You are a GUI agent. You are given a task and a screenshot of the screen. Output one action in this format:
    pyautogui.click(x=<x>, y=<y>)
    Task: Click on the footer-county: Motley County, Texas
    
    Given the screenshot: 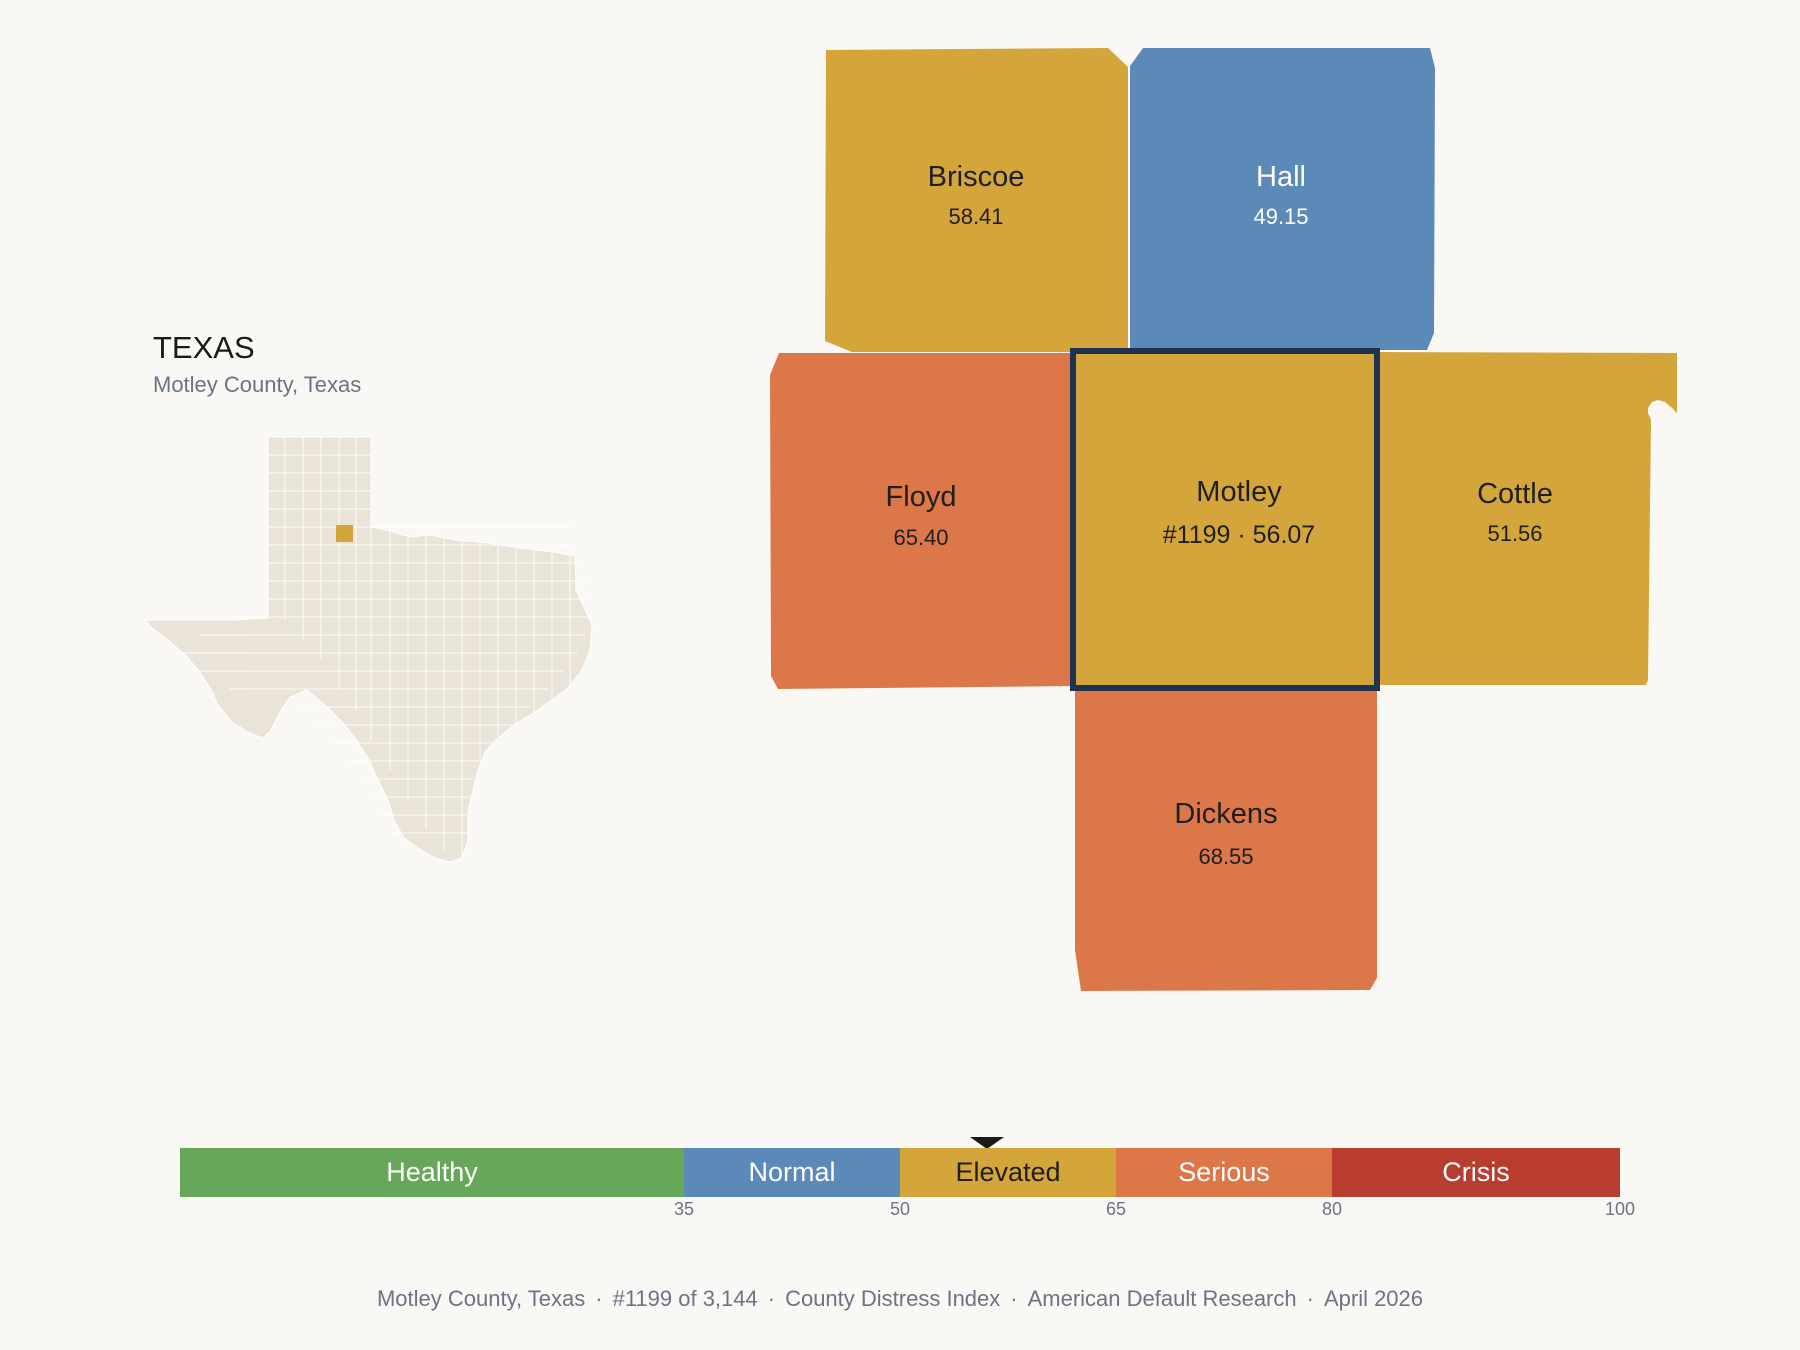 What is the action you would take?
    pyautogui.click(x=481, y=1298)
    